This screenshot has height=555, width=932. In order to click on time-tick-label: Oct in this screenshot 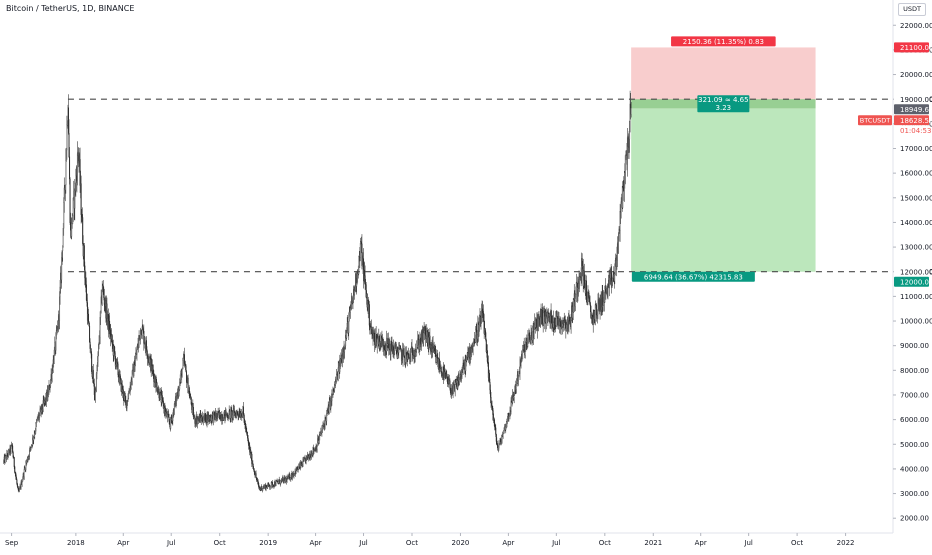, I will do `click(605, 543)`.